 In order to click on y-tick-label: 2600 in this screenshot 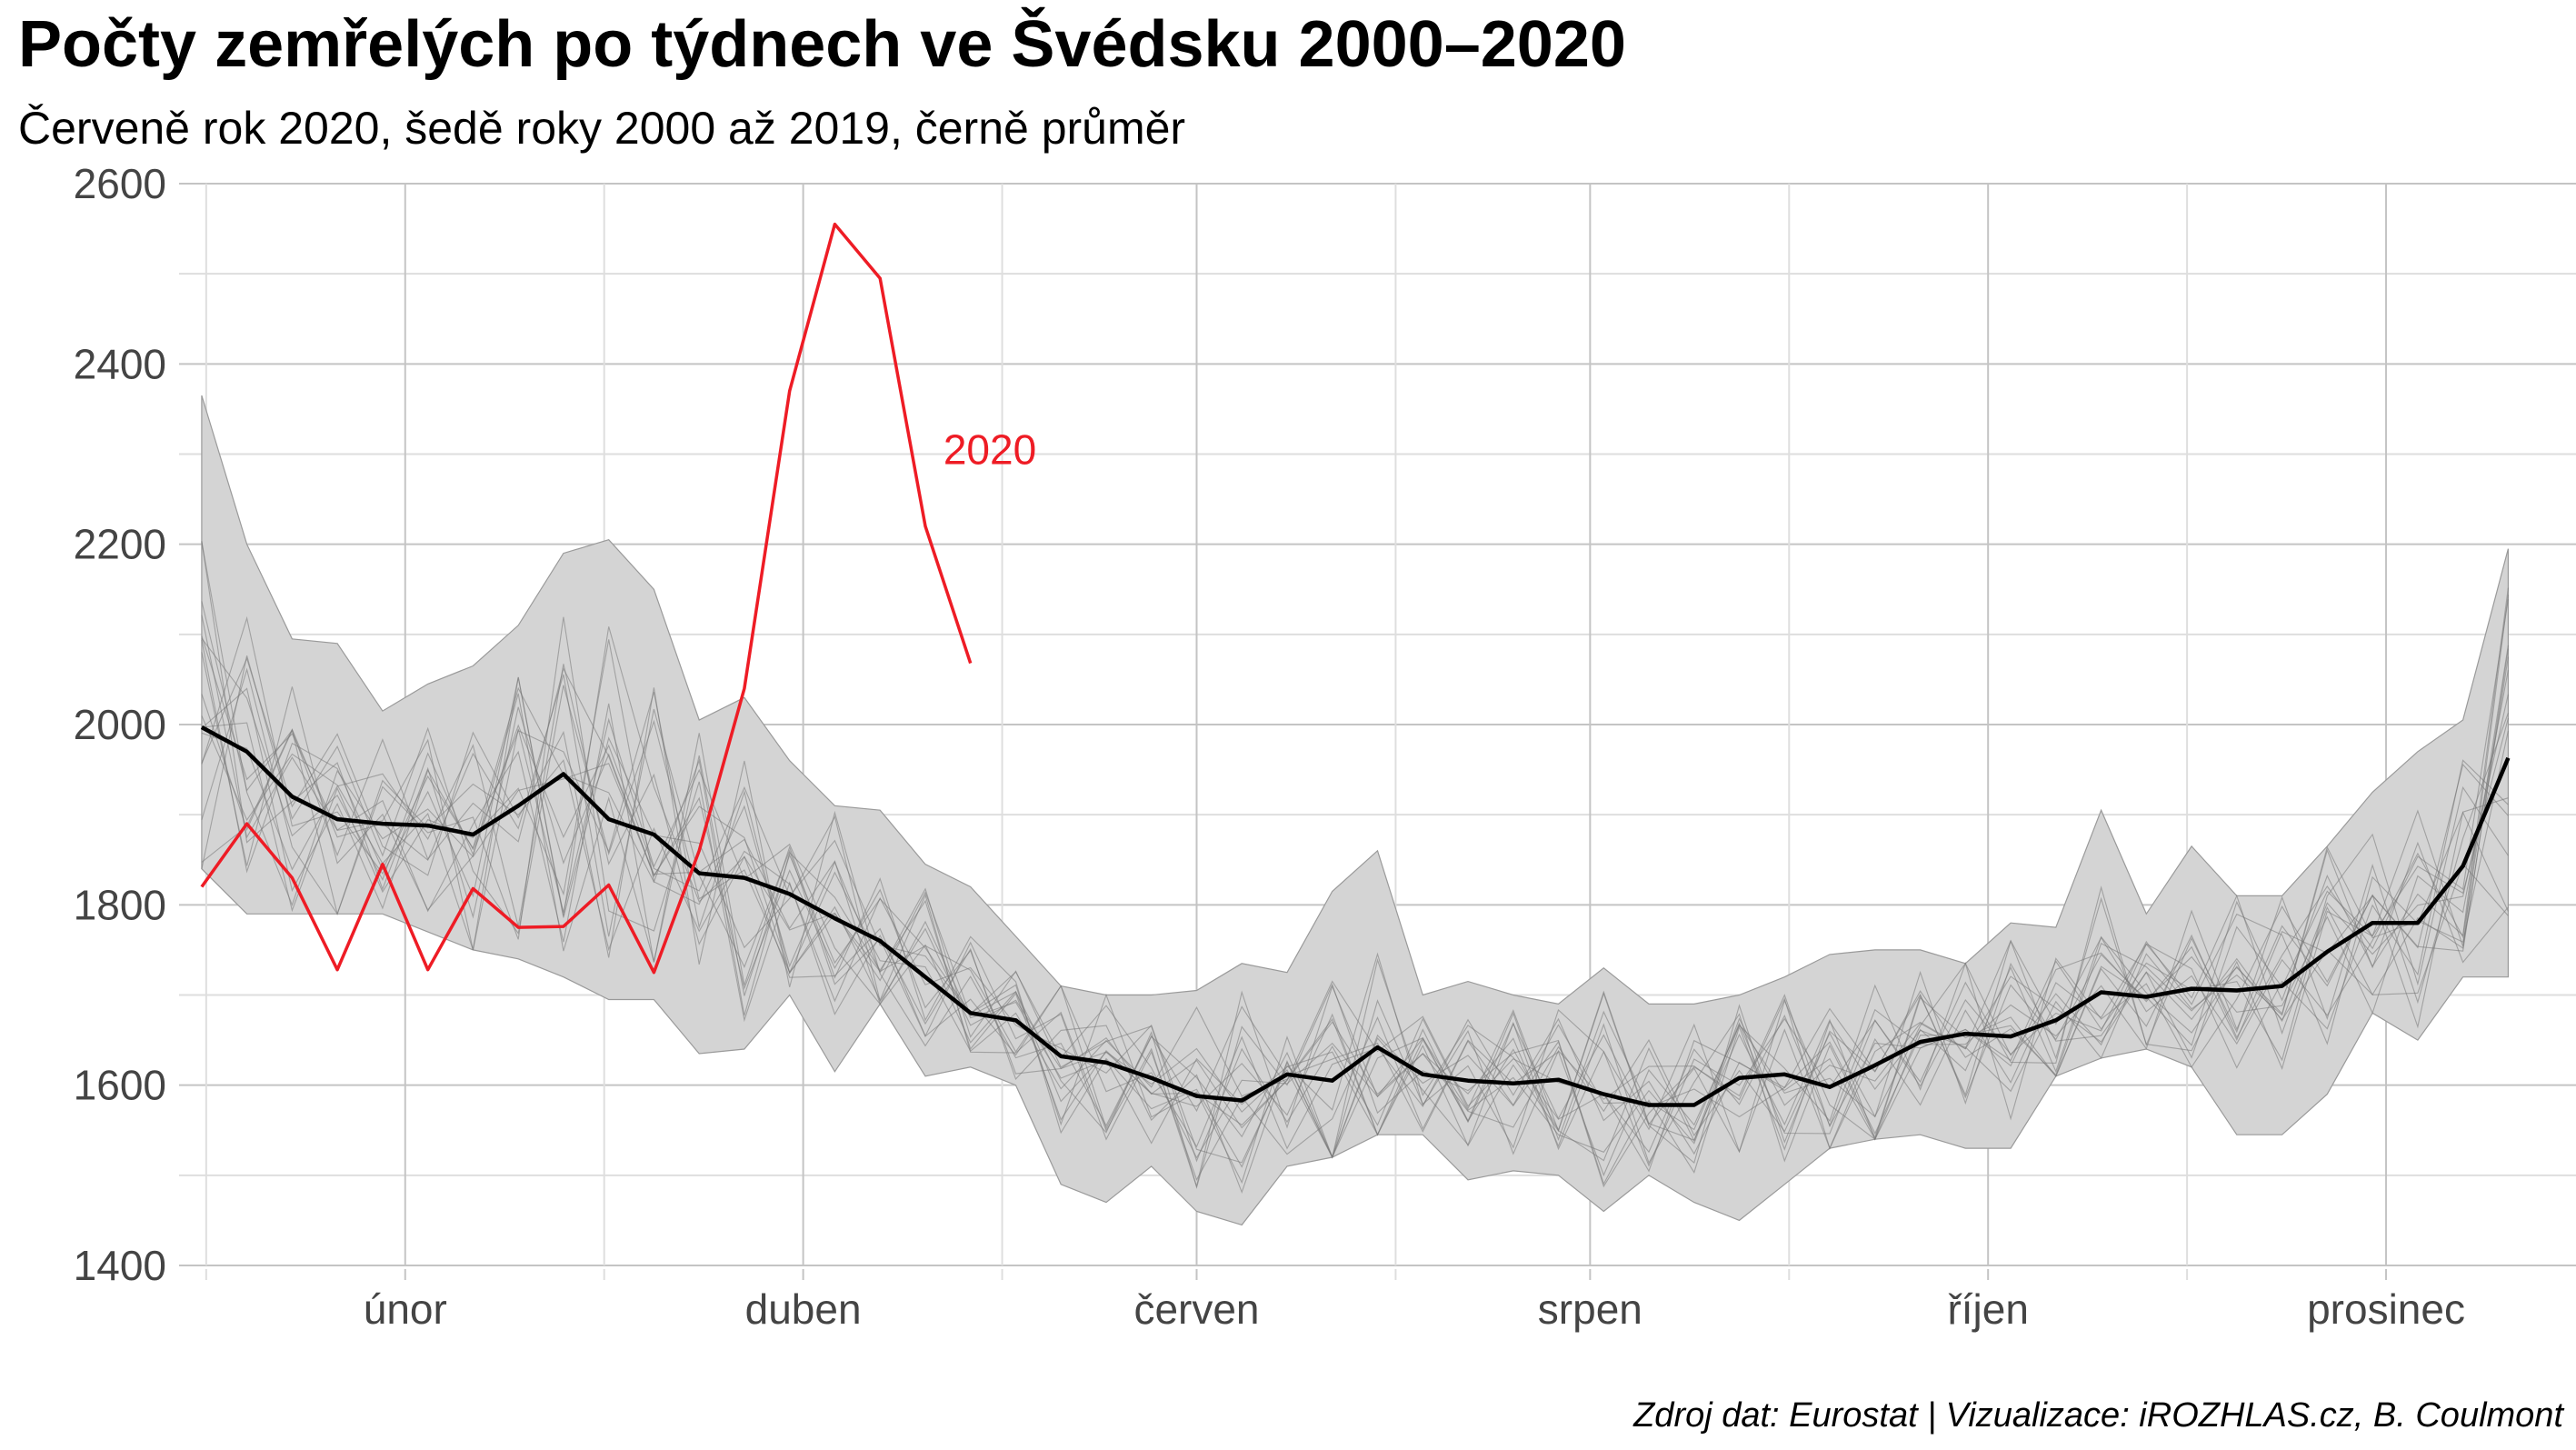, I will do `click(120, 184)`.